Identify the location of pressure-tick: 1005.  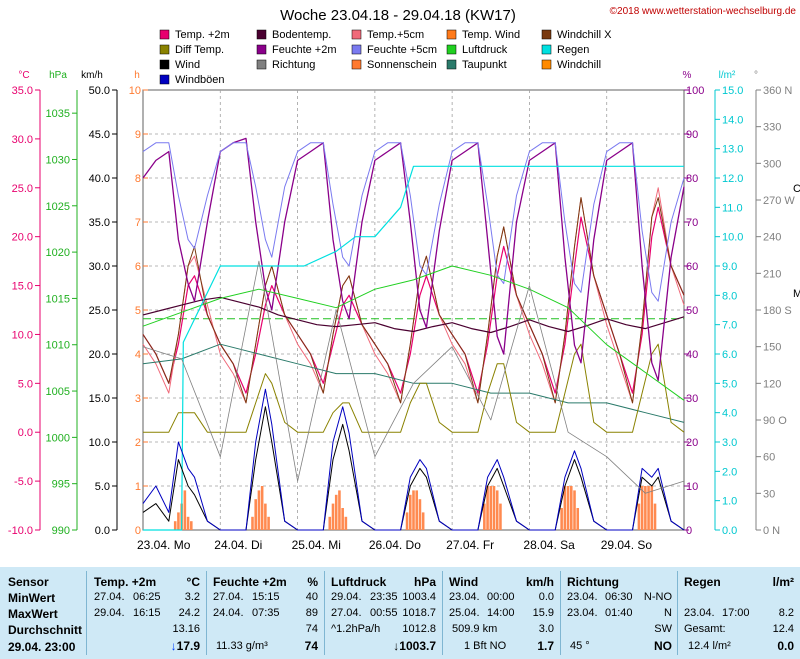
(58, 392).